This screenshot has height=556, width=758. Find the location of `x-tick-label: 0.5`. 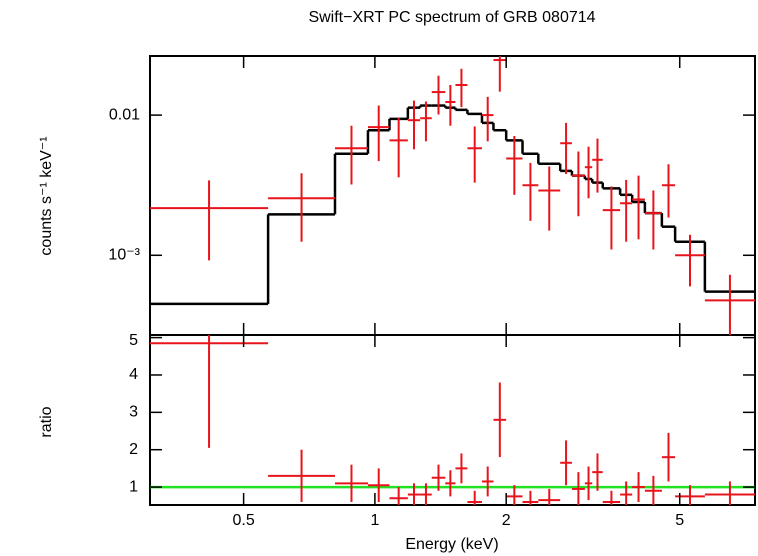

x-tick-label: 0.5 is located at coordinates (243, 520).